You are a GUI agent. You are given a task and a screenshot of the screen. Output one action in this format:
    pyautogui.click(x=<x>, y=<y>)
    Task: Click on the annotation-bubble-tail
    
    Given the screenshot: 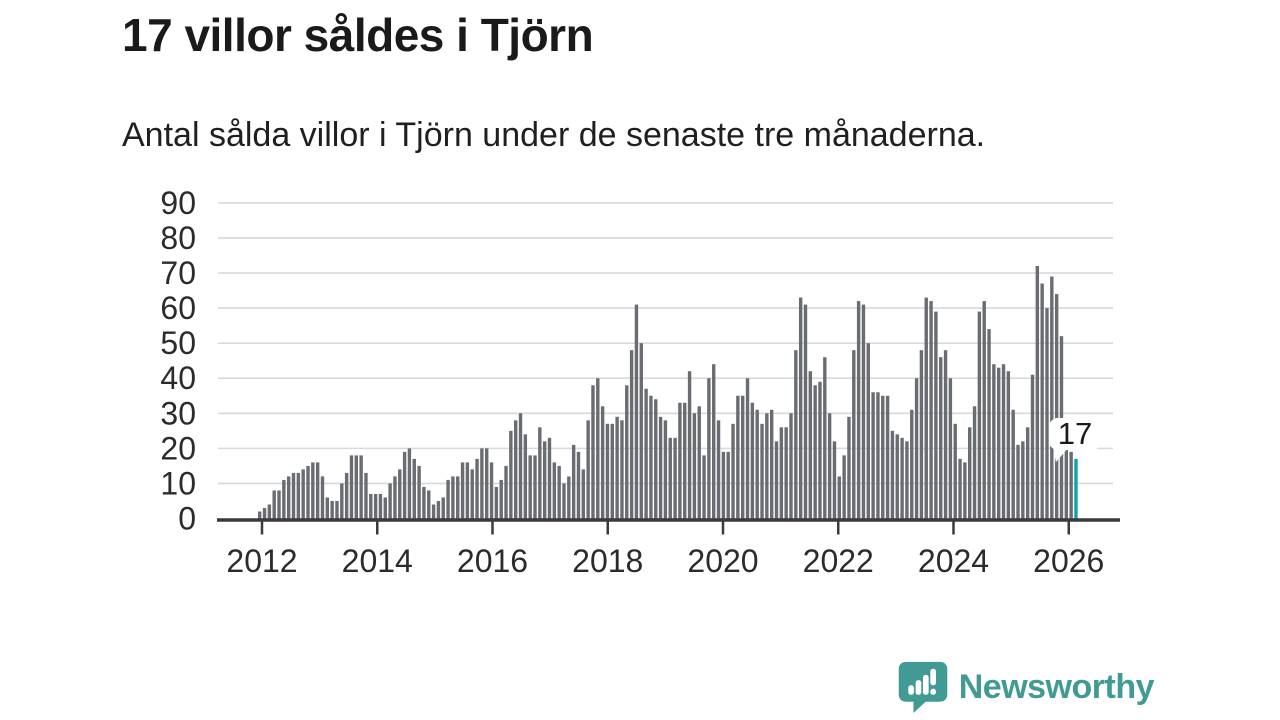 What is the action you would take?
    pyautogui.click(x=1060, y=454)
    